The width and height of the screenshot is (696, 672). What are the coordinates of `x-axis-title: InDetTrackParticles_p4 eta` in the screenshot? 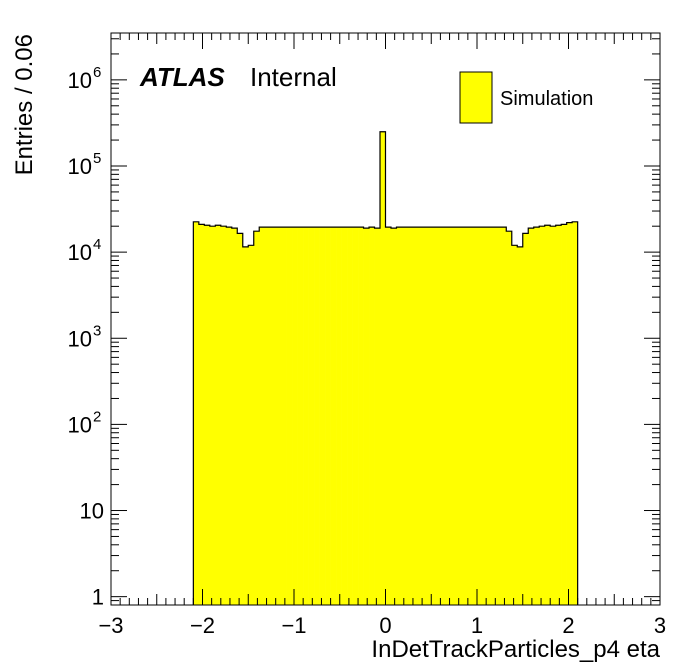 It's located at (515, 649).